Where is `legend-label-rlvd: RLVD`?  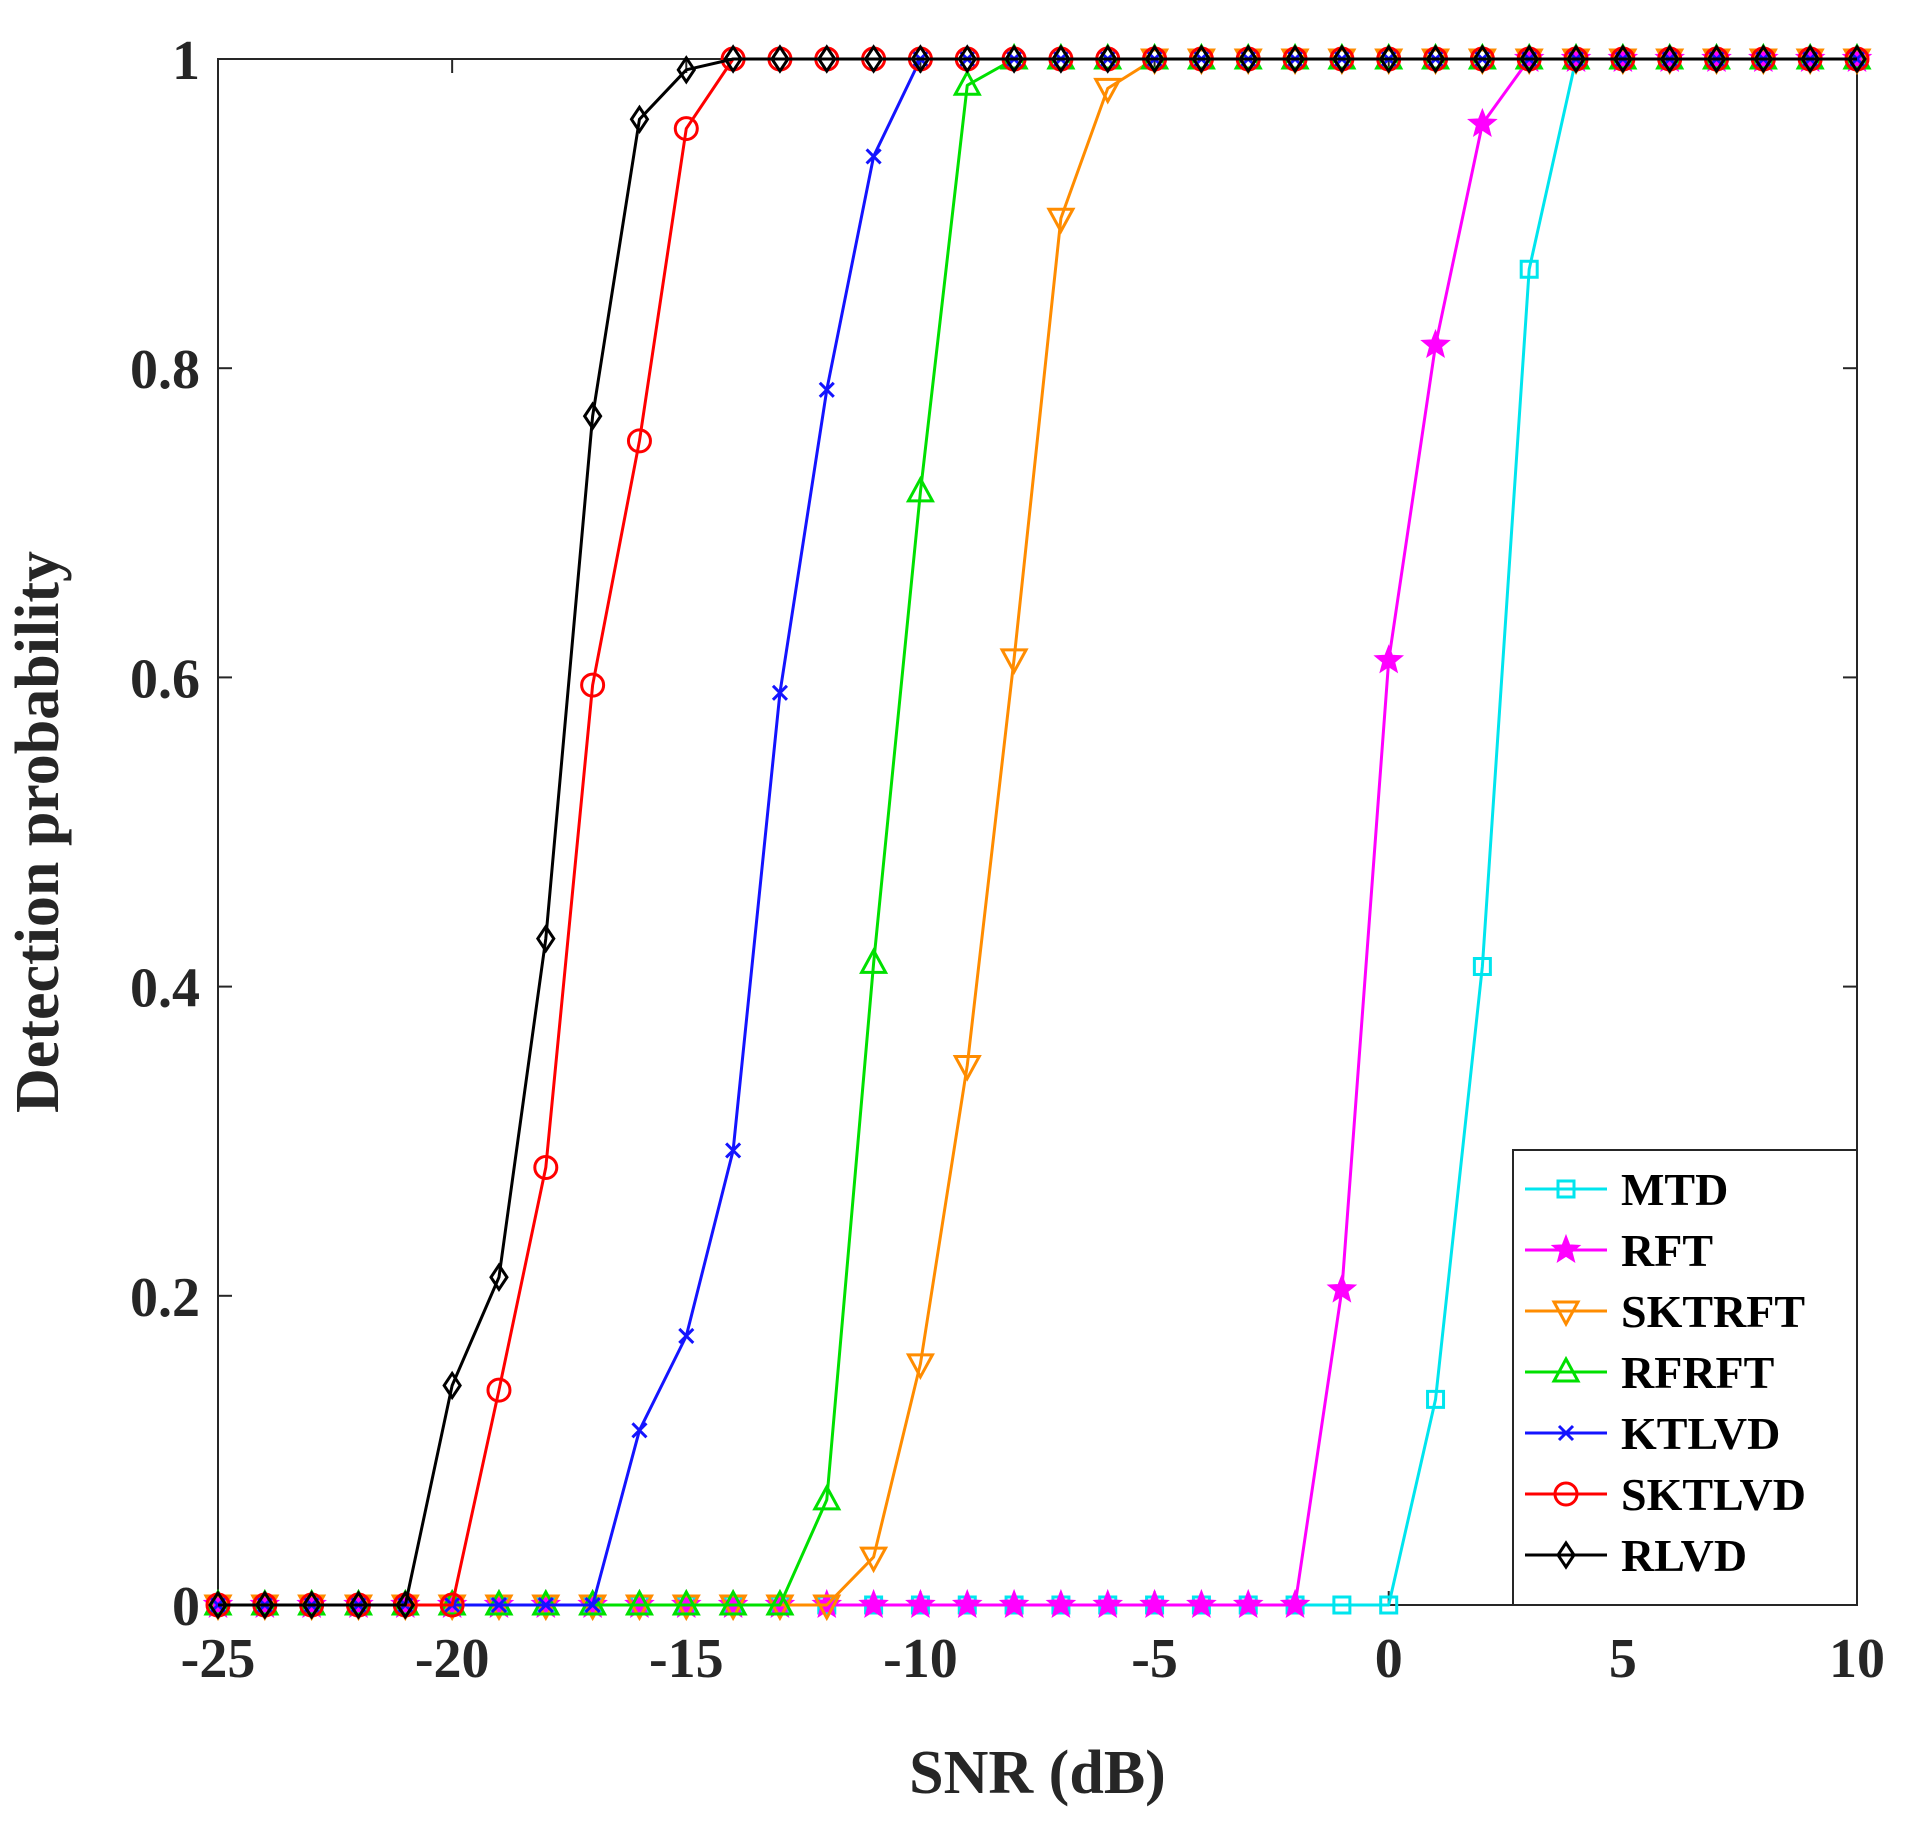
legend-label-rlvd: RLVD is located at coordinates (1684, 1555).